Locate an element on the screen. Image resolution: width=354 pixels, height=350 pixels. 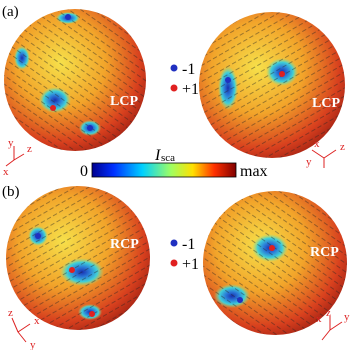
panel-label: (a) is located at coordinates (10, 12).